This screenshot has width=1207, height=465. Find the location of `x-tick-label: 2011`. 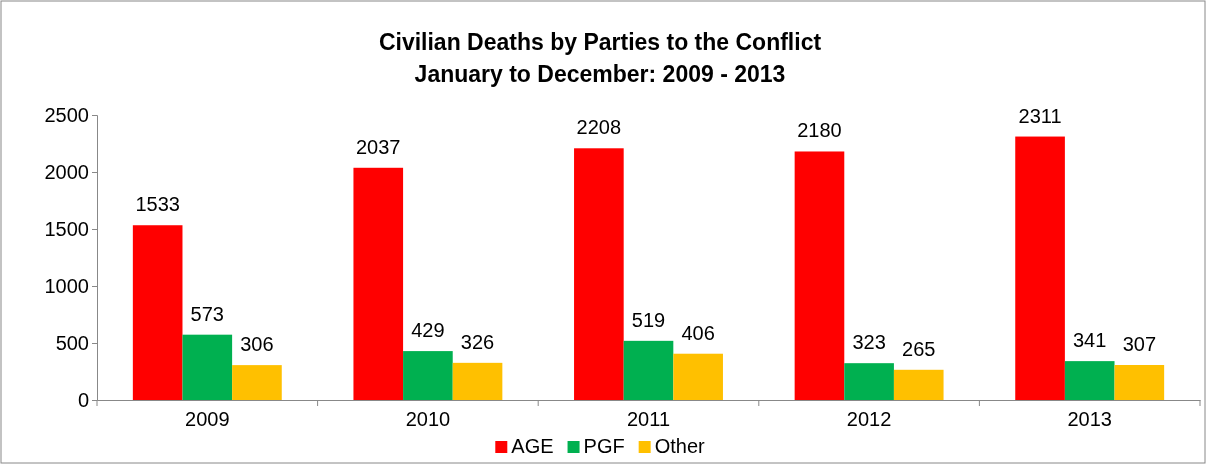

x-tick-label: 2011 is located at coordinates (648, 419).